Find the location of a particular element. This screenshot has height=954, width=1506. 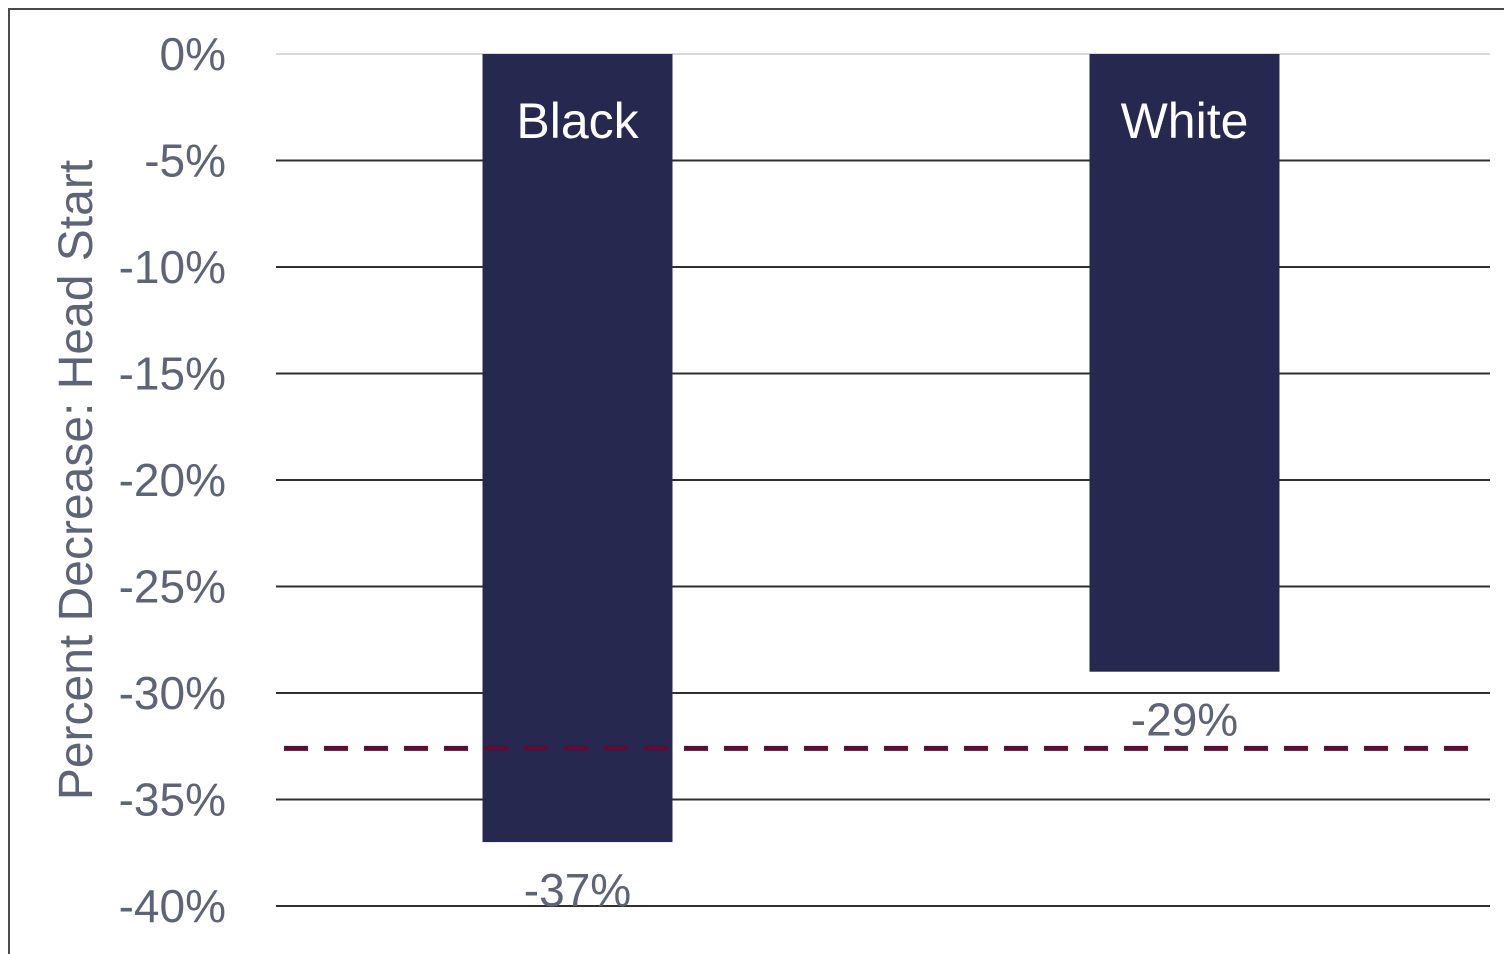

bar-category-label: Black is located at coordinates (577, 121).